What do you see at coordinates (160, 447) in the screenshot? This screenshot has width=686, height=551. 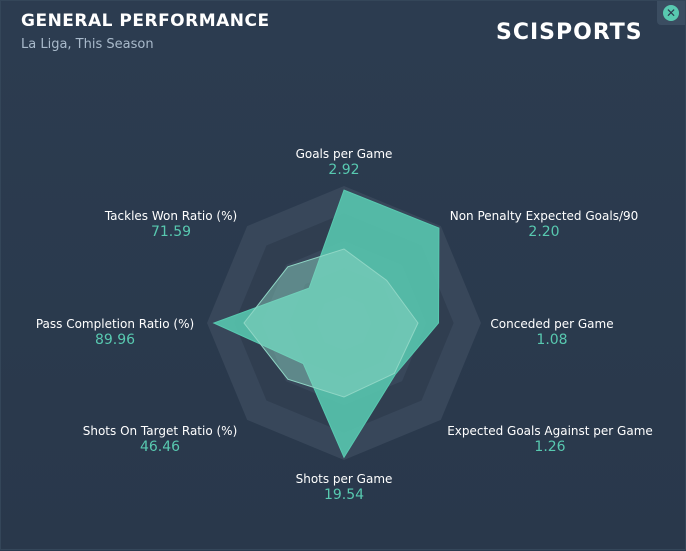 I see `axis-value: 46.46` at bounding box center [160, 447].